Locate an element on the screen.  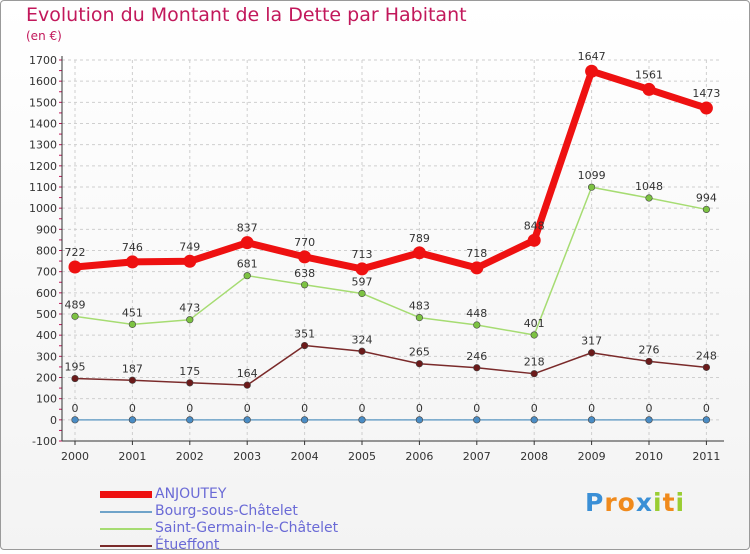
y-tick-label: 1400 is located at coordinates (43, 124).